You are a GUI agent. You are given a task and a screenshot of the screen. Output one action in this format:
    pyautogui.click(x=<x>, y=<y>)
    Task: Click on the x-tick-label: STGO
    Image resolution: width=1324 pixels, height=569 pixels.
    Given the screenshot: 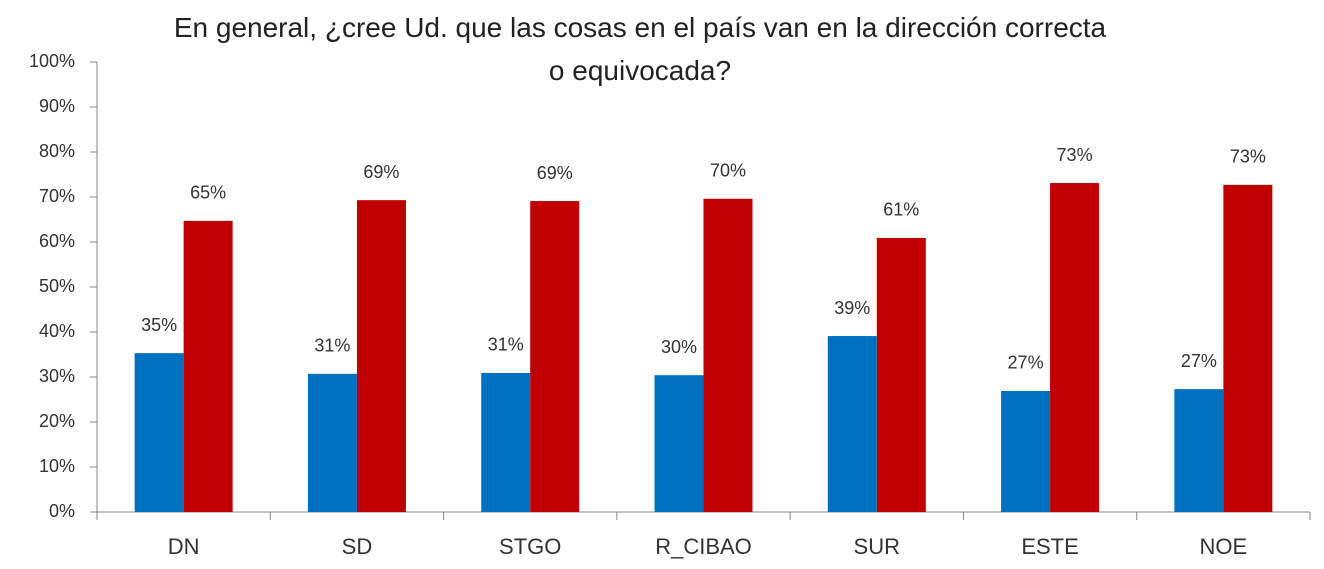 What is the action you would take?
    pyautogui.click(x=530, y=546)
    